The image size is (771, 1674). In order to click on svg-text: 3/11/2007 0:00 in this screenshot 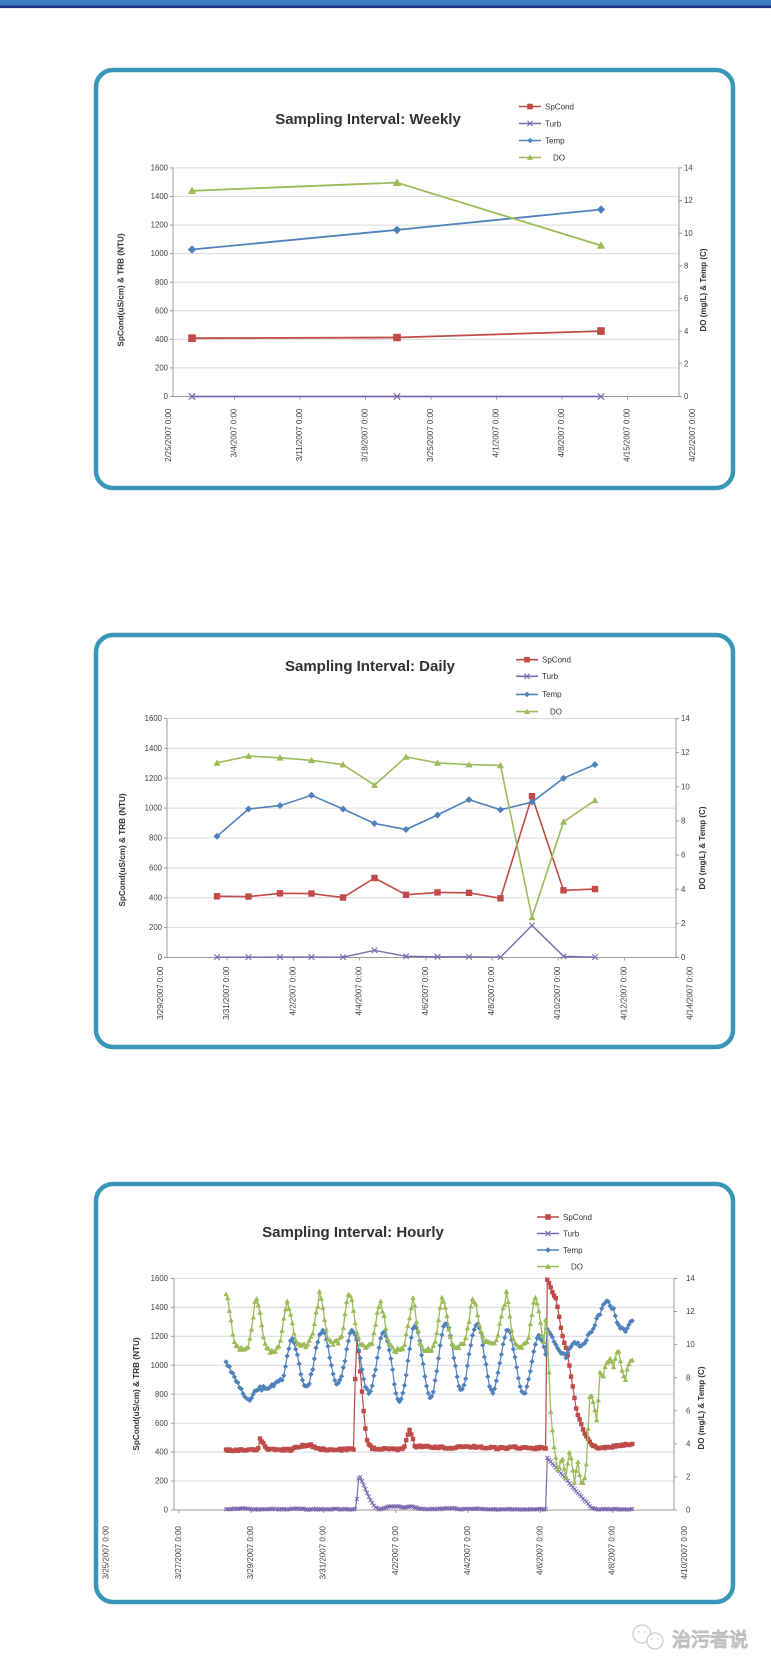, I will do `click(299, 434)`.